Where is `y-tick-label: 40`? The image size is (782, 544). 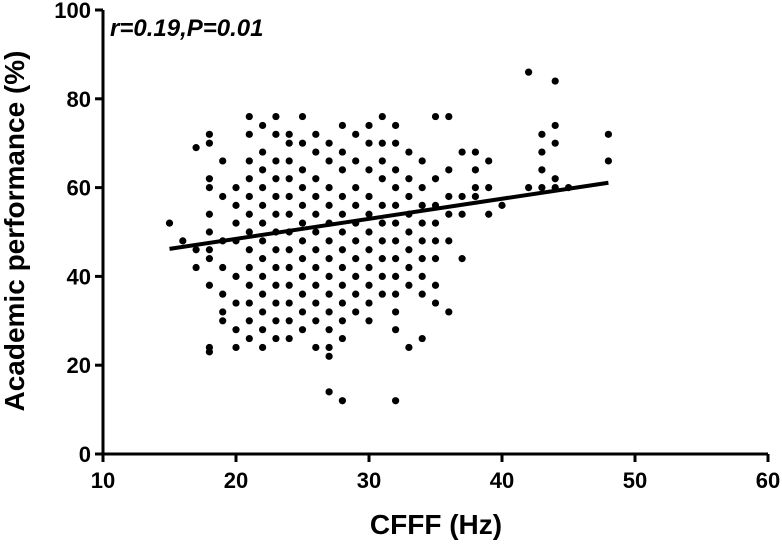 y-tick-label: 40 is located at coordinates (79, 276).